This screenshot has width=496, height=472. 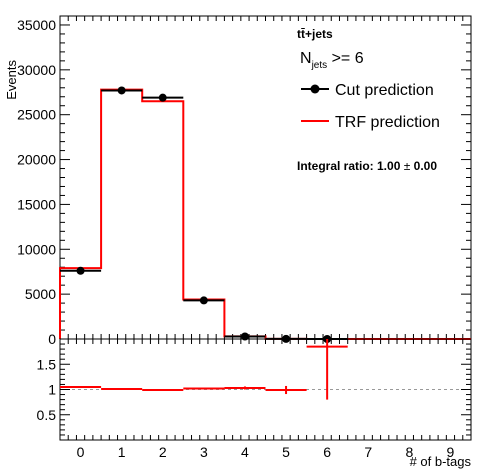 What do you see at coordinates (319, 65) in the screenshot?
I see `njets-sub: jets` at bounding box center [319, 65].